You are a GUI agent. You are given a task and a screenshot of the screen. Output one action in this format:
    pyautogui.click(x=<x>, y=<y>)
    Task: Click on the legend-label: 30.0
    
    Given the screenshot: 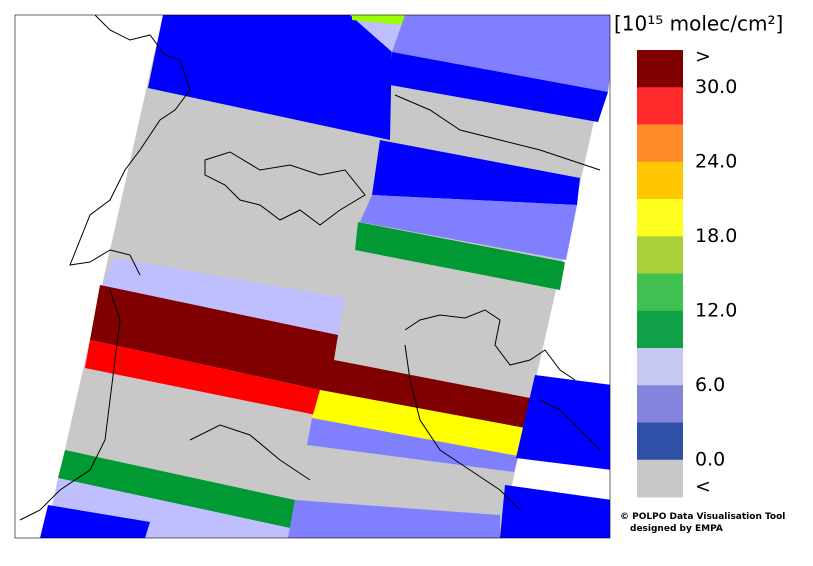 What is the action you would take?
    pyautogui.click(x=716, y=87)
    